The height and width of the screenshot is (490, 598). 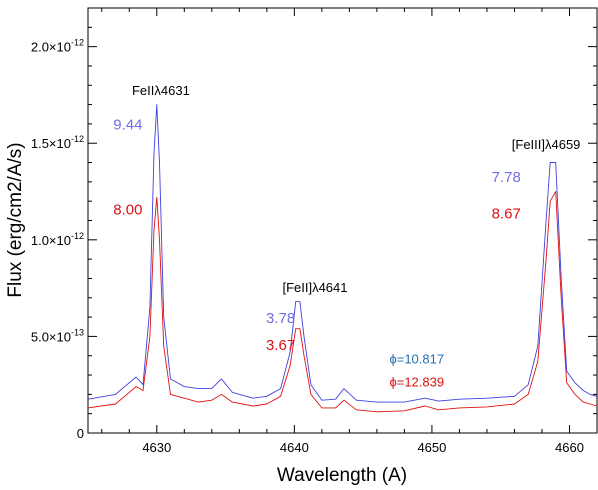 I want to click on x-tick-label: 4650, so click(x=431, y=447).